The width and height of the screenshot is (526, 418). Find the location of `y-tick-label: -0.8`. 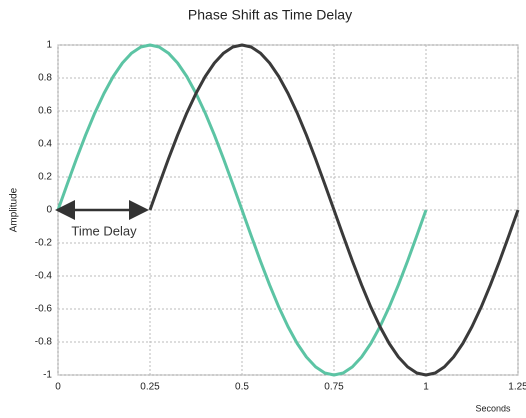

y-tick-label: -0.8 is located at coordinates (44, 342).